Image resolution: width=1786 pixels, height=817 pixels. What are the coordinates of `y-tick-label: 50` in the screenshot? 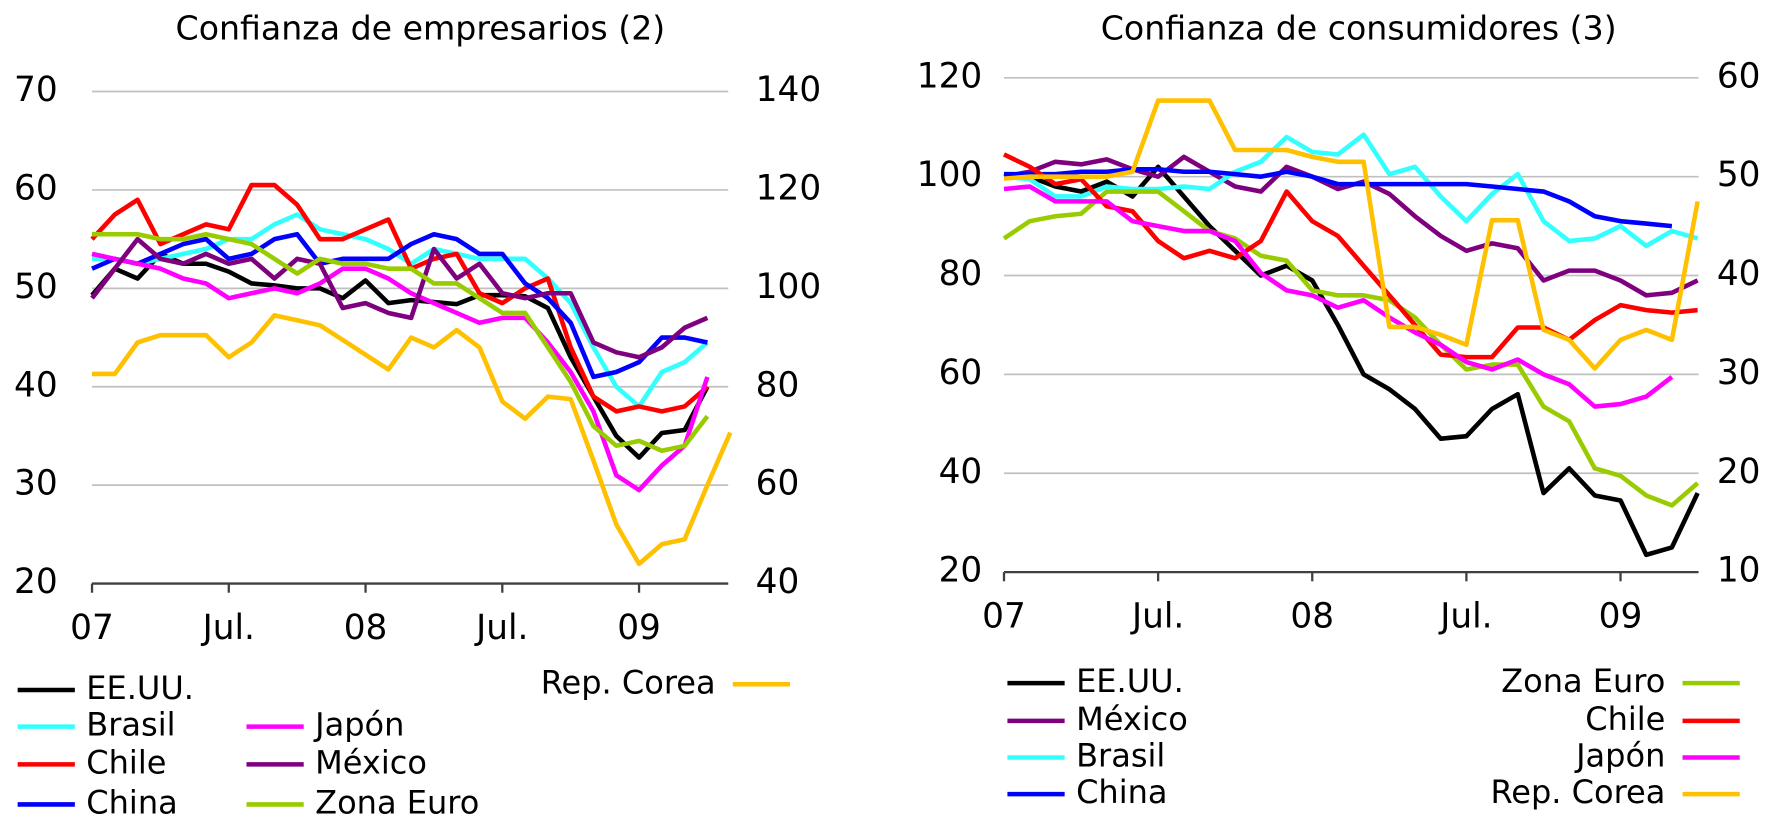 It's located at (36, 287).